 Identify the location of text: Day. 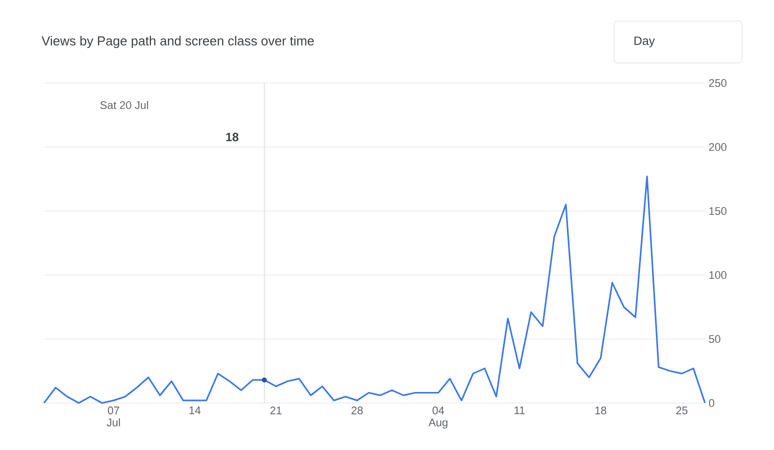
(644, 42).